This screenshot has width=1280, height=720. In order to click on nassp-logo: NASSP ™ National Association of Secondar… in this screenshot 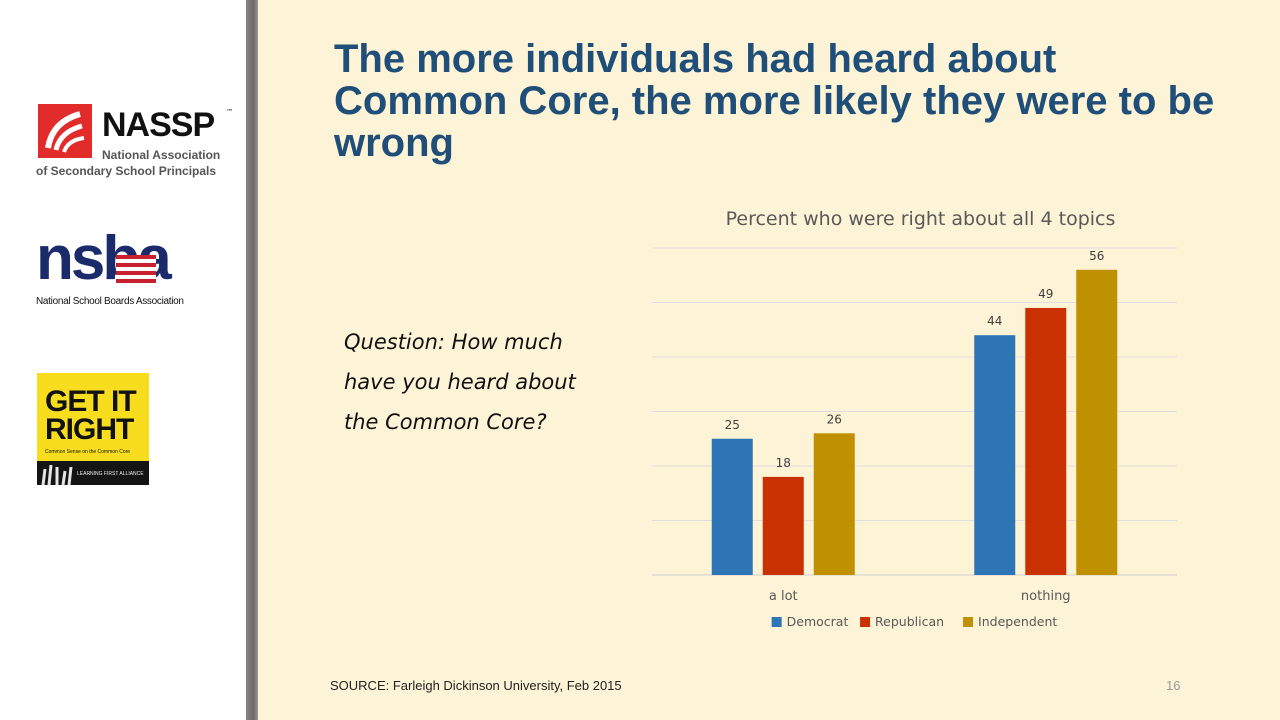, I will do `click(136, 141)`.